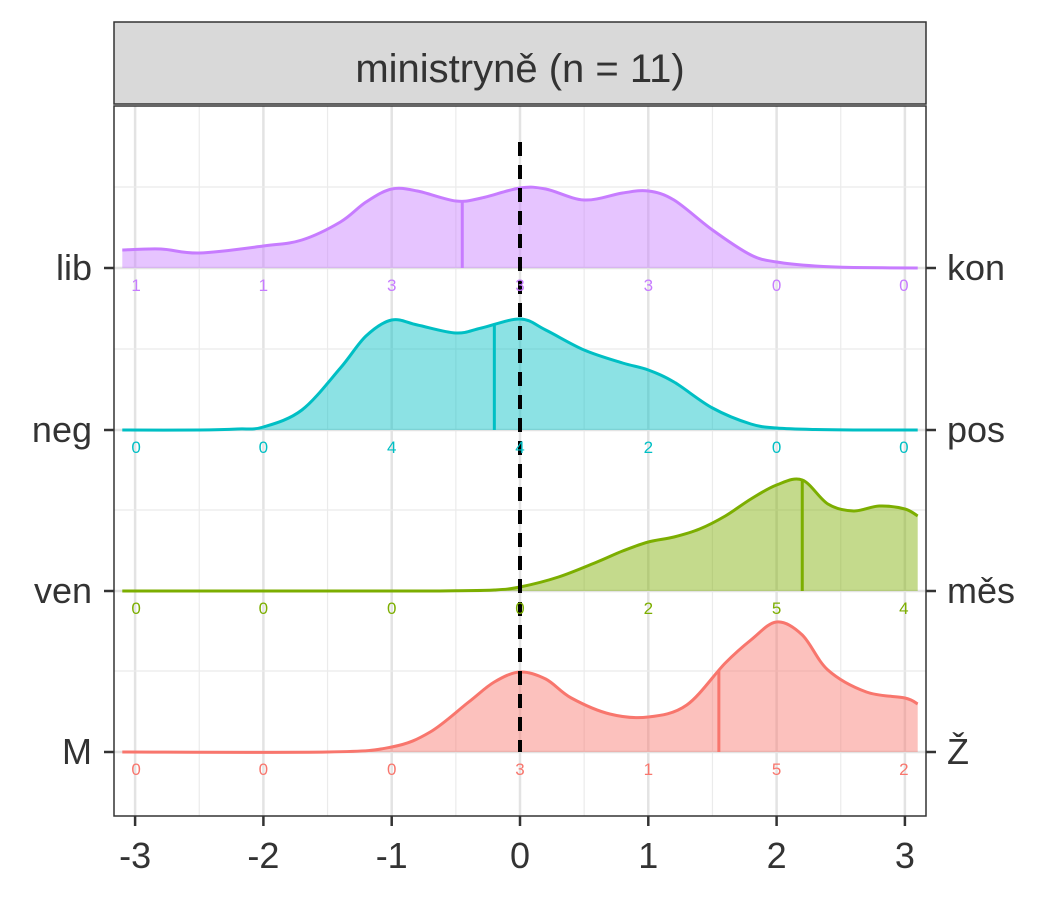 The height and width of the screenshot is (900, 1050). What do you see at coordinates (263, 855) in the screenshot?
I see `x-tick-label: -2` at bounding box center [263, 855].